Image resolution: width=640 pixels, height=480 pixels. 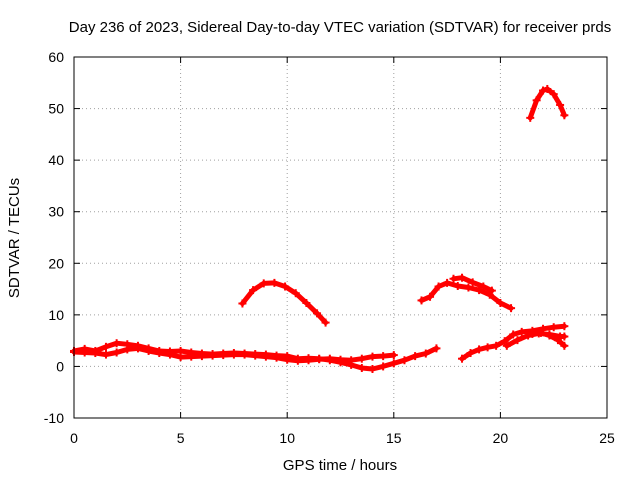 I want to click on y-tick-label: 10, so click(x=56, y=315).